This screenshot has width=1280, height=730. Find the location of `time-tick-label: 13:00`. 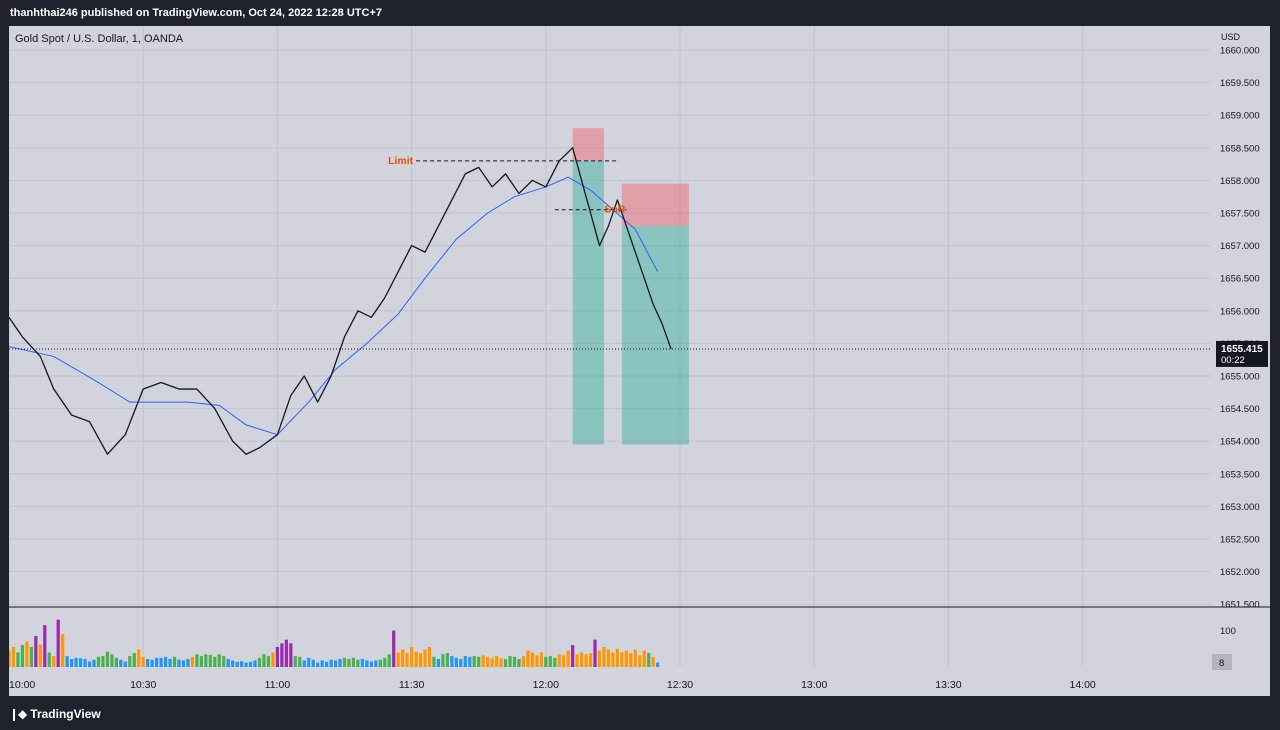

time-tick-label: 13:00 is located at coordinates (814, 685).